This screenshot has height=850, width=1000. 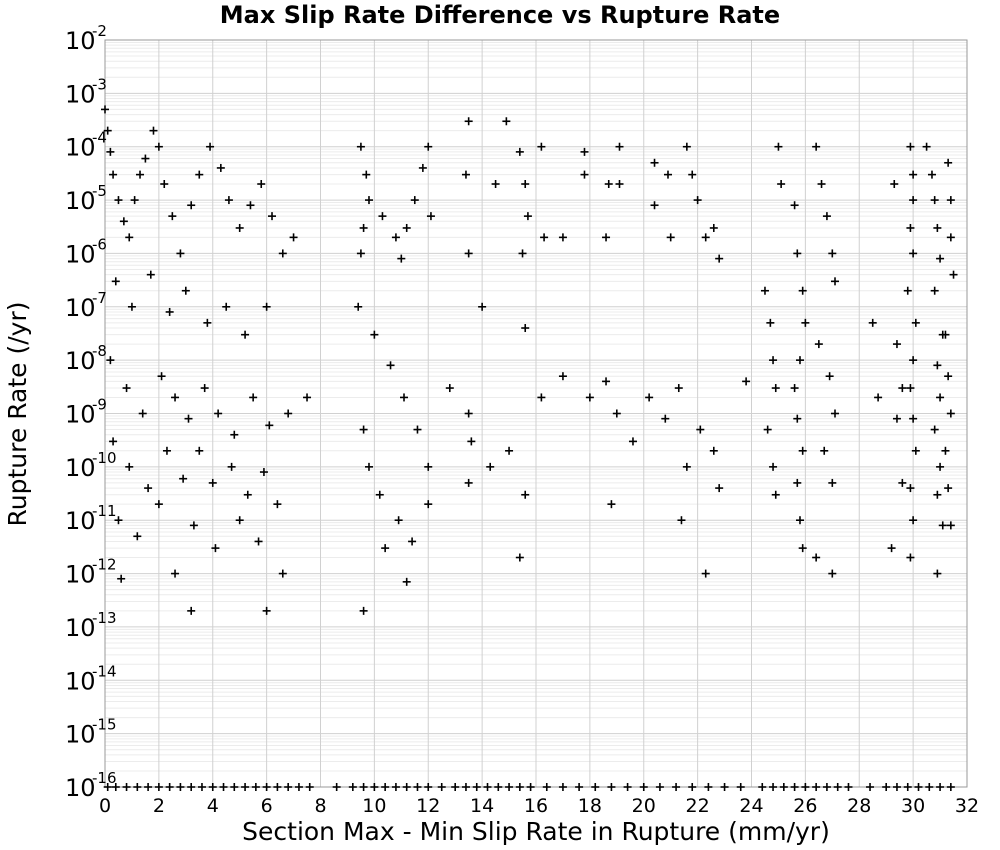 What do you see at coordinates (104, 511) in the screenshot?
I see `y-tick-exponent: -11` at bounding box center [104, 511].